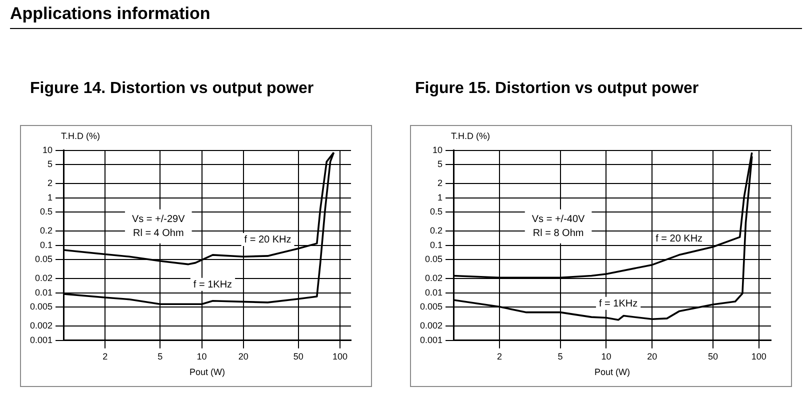 This screenshot has height=394, width=812. I want to click on text: Applications information, so click(406, 16).